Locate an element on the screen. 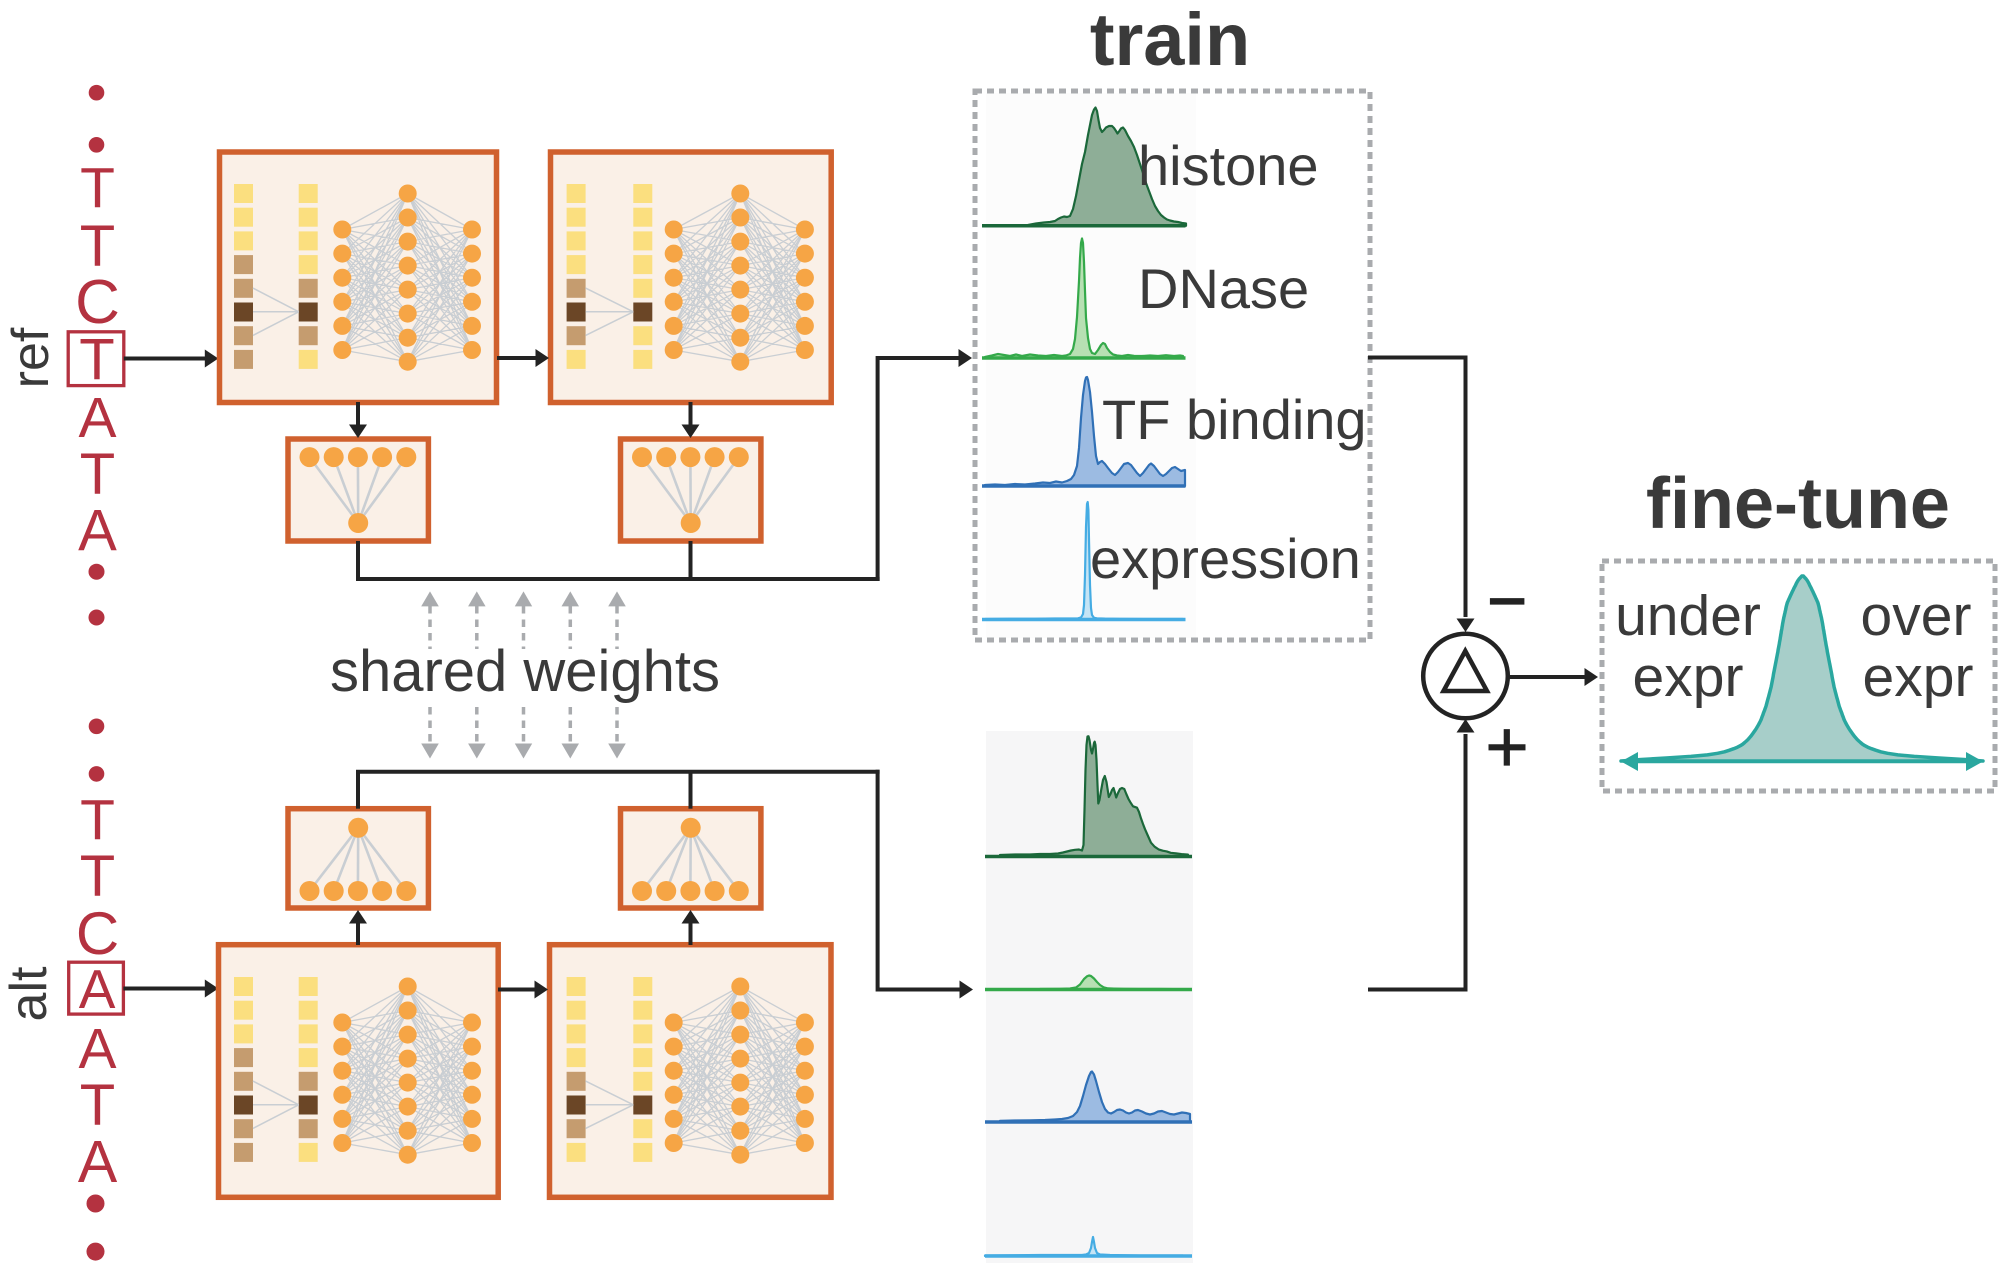 The height and width of the screenshot is (1263, 2000). svg-text: under is located at coordinates (1688, 616).